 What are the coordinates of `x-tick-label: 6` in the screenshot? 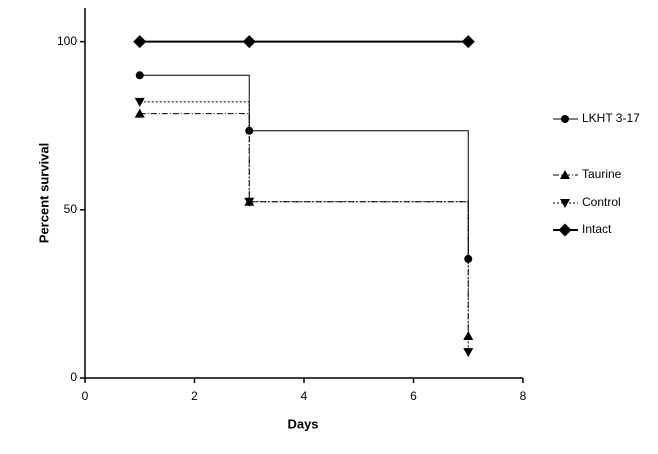 It's located at (413, 396).